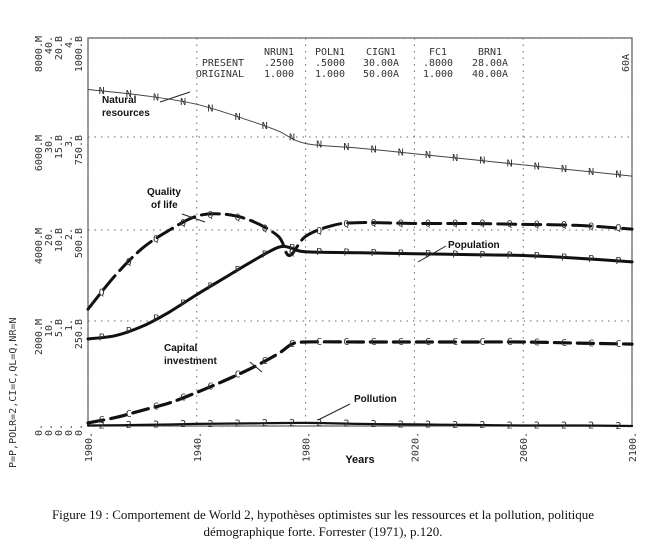  What do you see at coordinates (223, 63) in the screenshot?
I see `row-label-present: PRESENT` at bounding box center [223, 63].